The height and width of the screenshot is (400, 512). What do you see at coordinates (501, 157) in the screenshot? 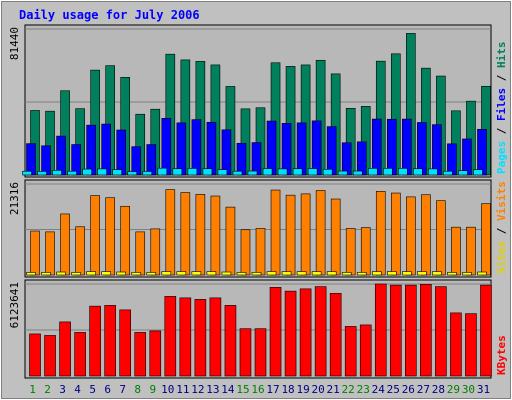
I see `legend-pages: Pages` at bounding box center [501, 157].